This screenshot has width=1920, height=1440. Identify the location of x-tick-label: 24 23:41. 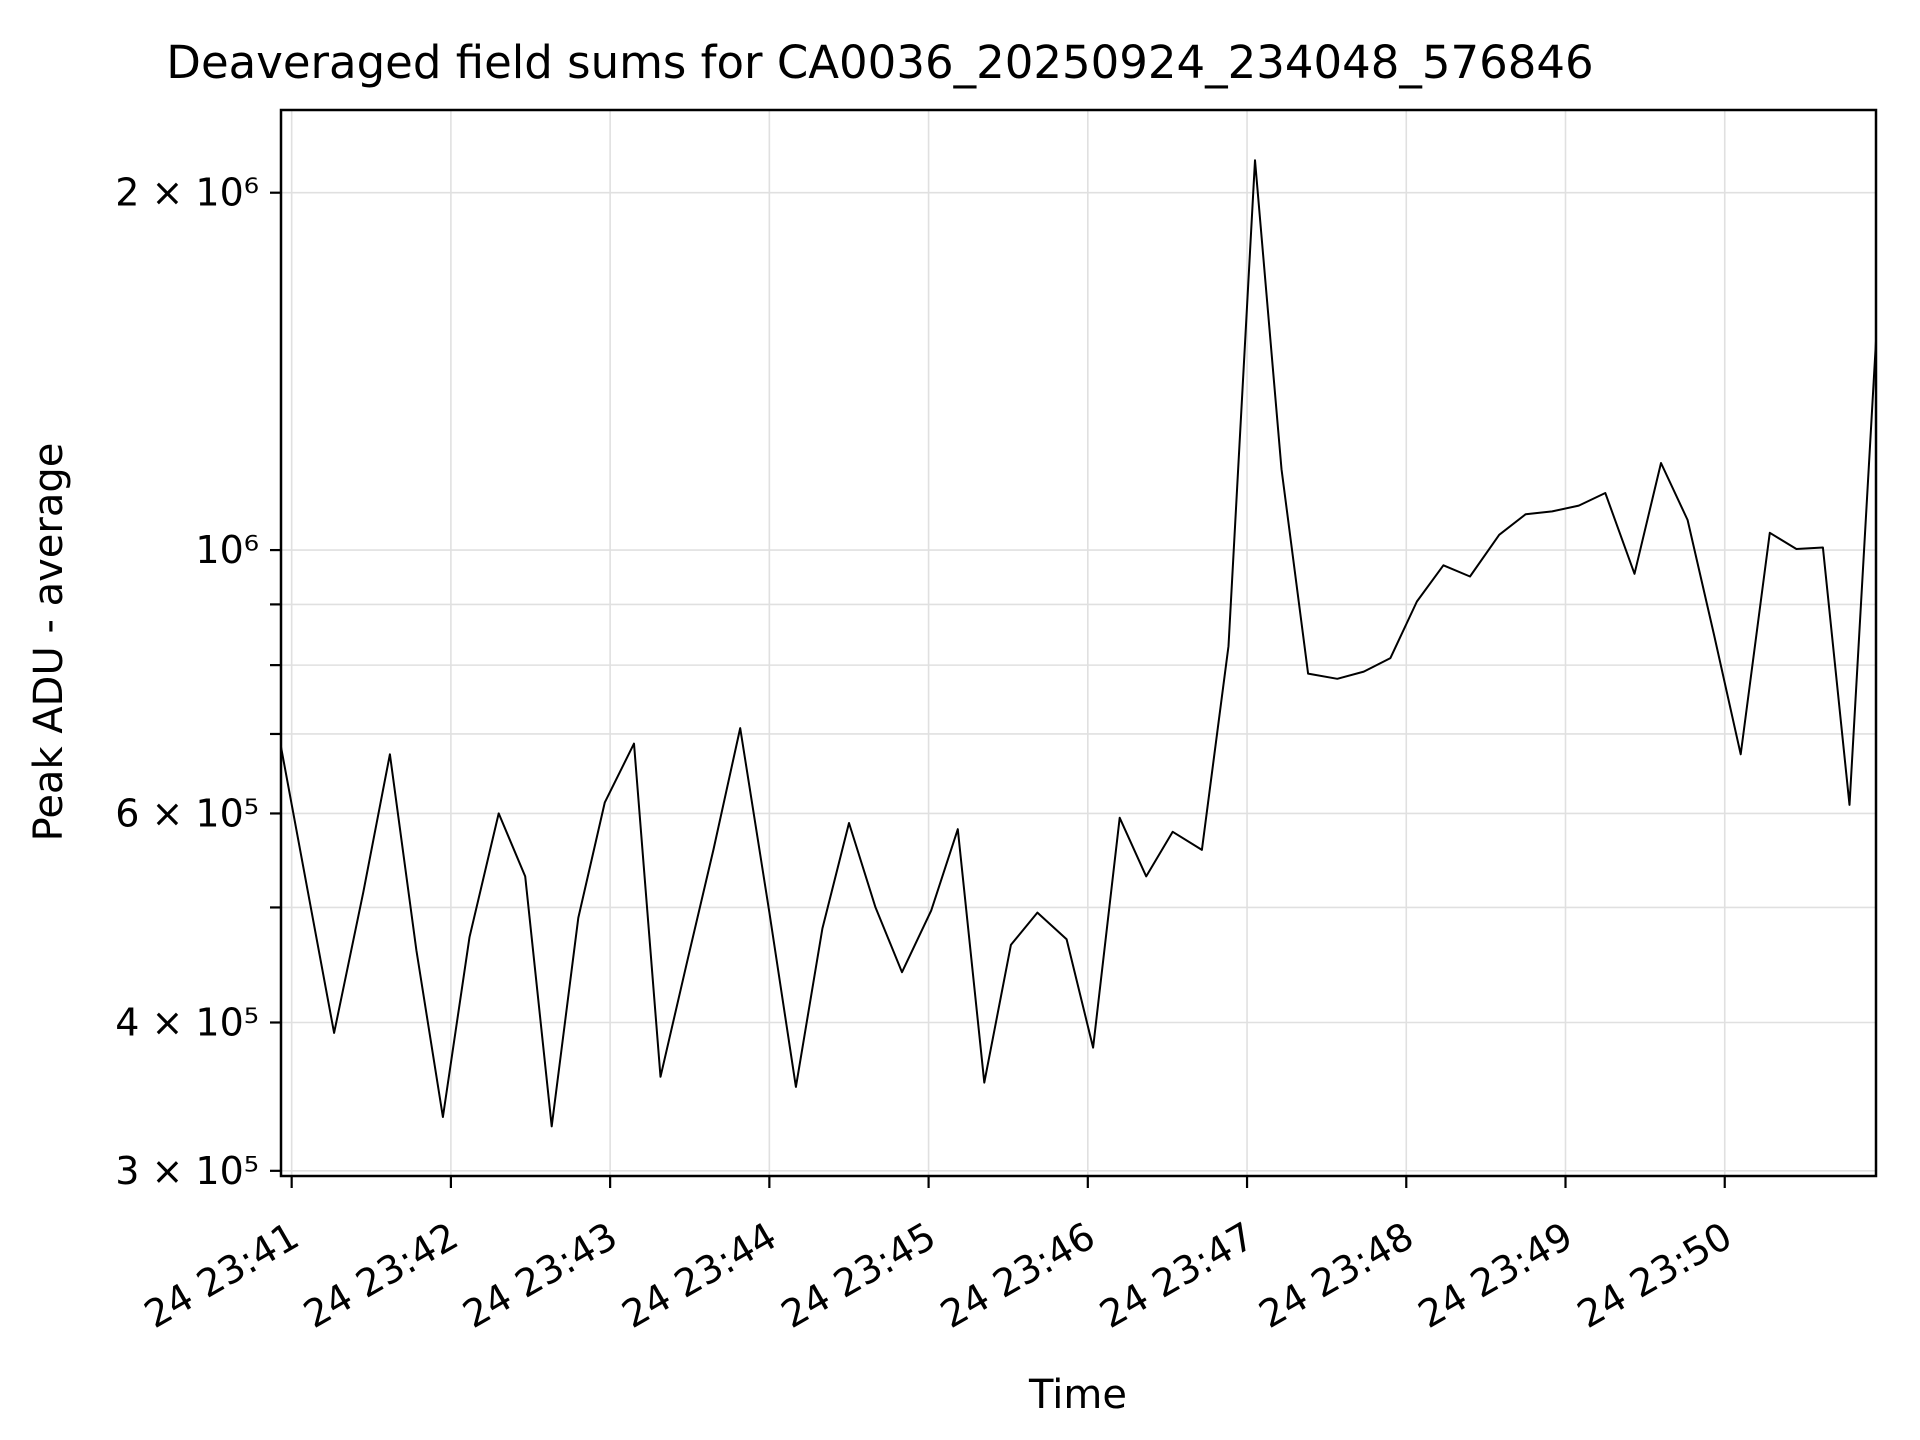
(221, 1275).